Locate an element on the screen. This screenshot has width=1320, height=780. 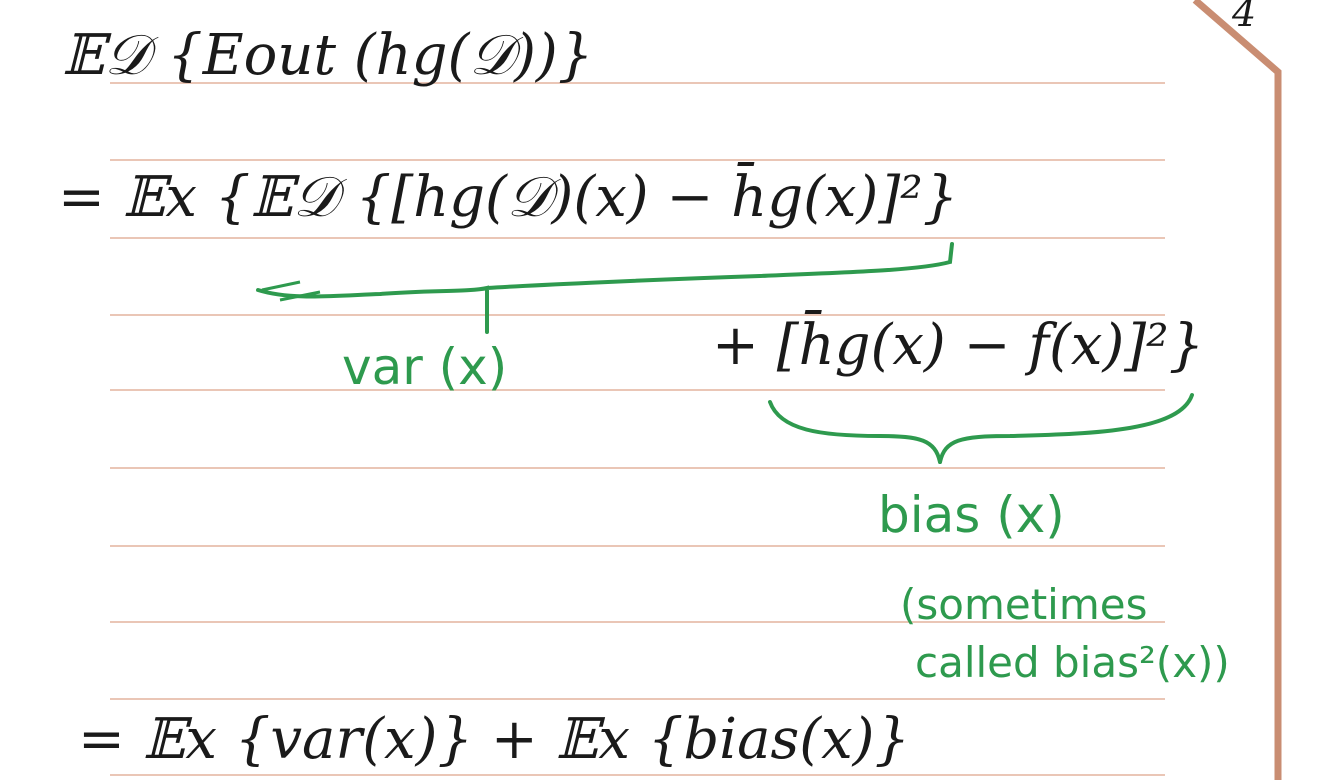
equation-line-2: = 𝔼x {𝔼𝒟 {[hg(𝒟)(x) − h̄g(x)]²} is located at coordinates (508, 197).